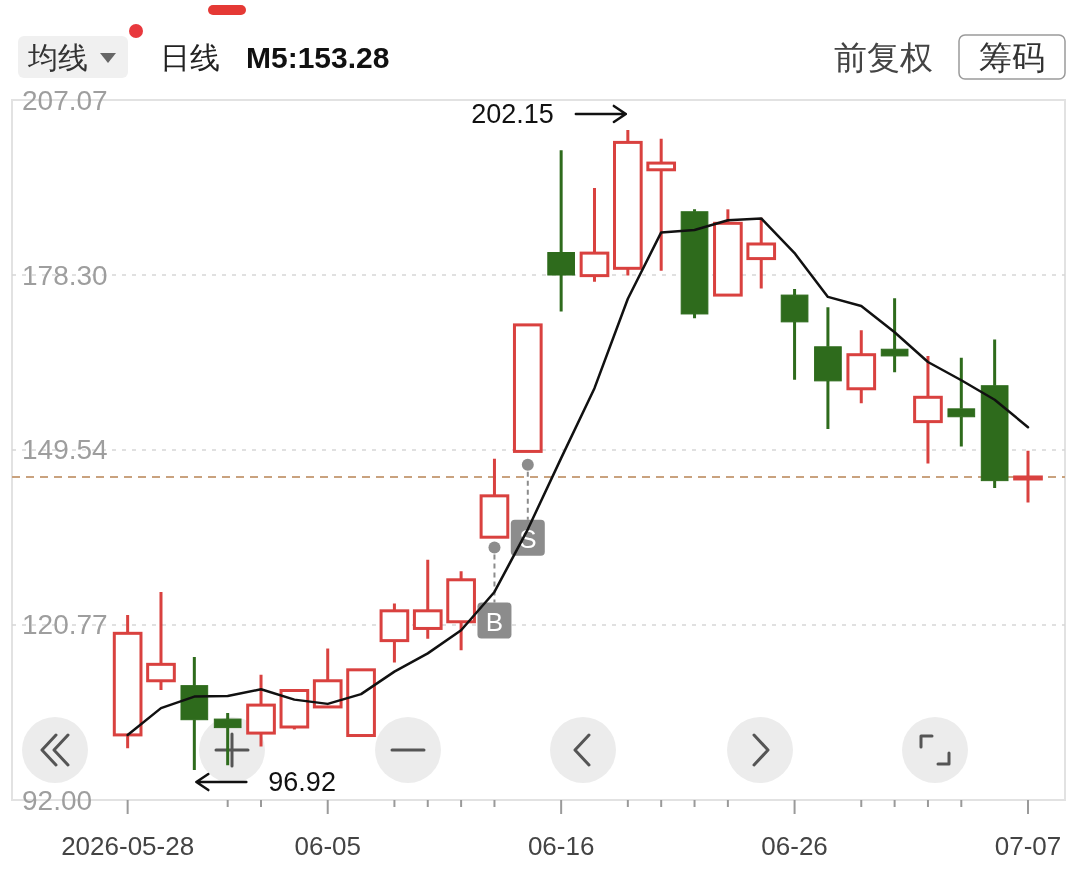  What do you see at coordinates (65, 625) in the screenshot?
I see `y-tick-label: 120.77` at bounding box center [65, 625].